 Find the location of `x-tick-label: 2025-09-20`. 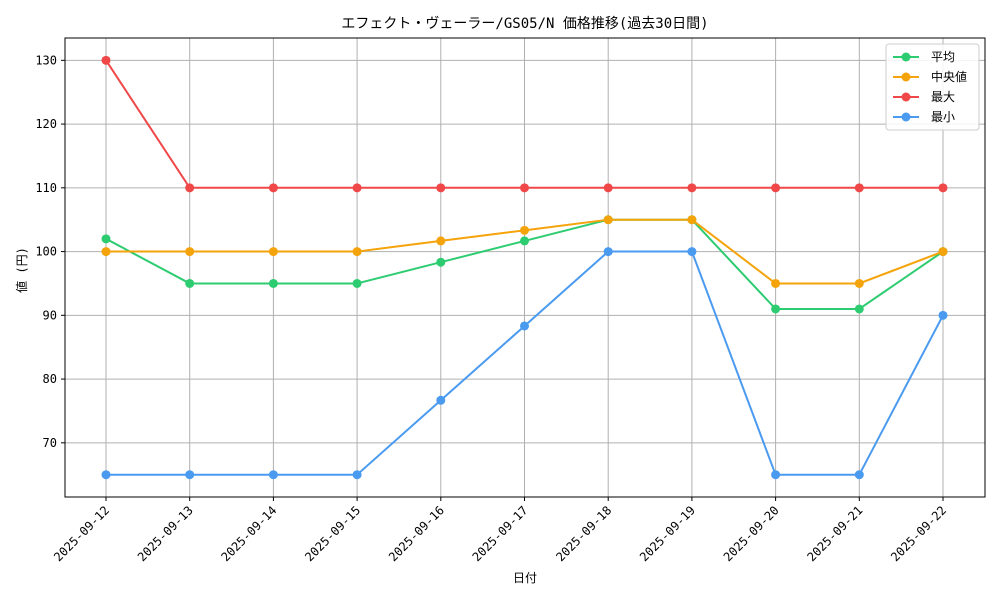

x-tick-label: 2025-09-20 is located at coordinates (751, 533).